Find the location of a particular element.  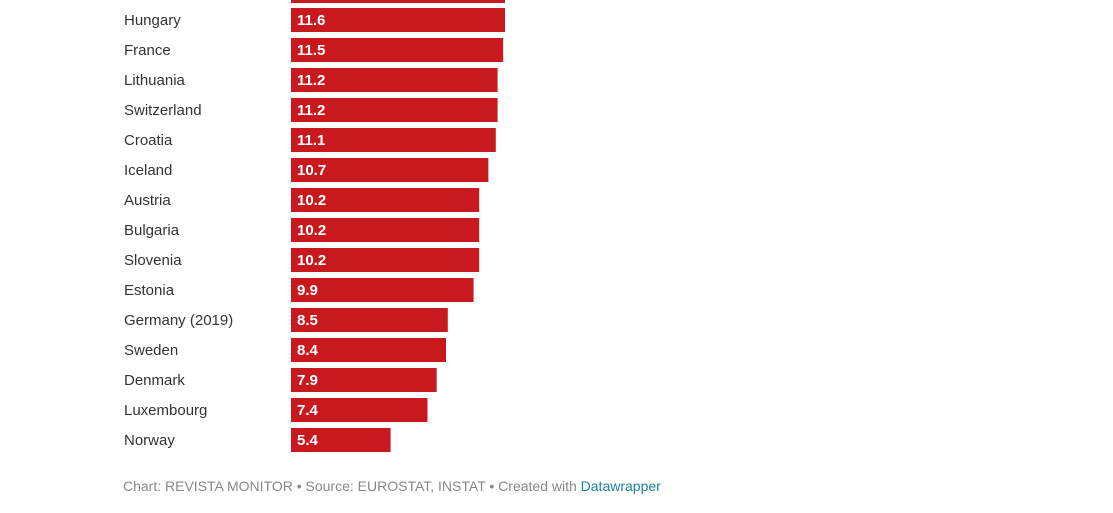

bar-lithuania is located at coordinates (394, 80).